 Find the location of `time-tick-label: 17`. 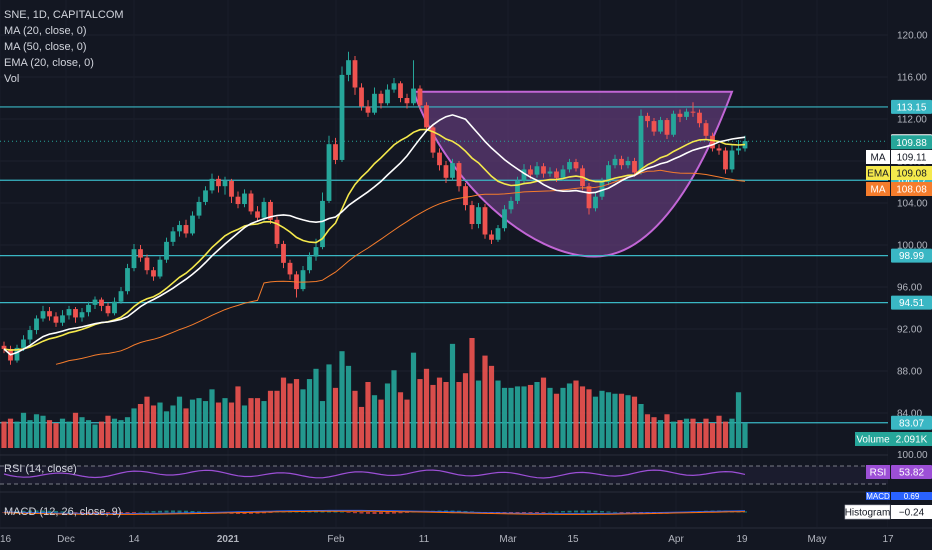

time-tick-label: 17 is located at coordinates (888, 539).